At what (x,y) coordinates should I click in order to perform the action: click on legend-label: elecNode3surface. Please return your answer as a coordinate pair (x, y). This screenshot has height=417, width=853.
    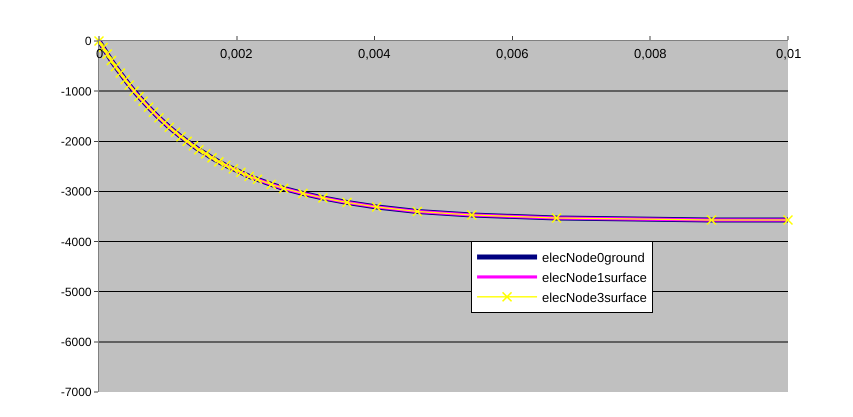
    Looking at the image, I should click on (594, 297).